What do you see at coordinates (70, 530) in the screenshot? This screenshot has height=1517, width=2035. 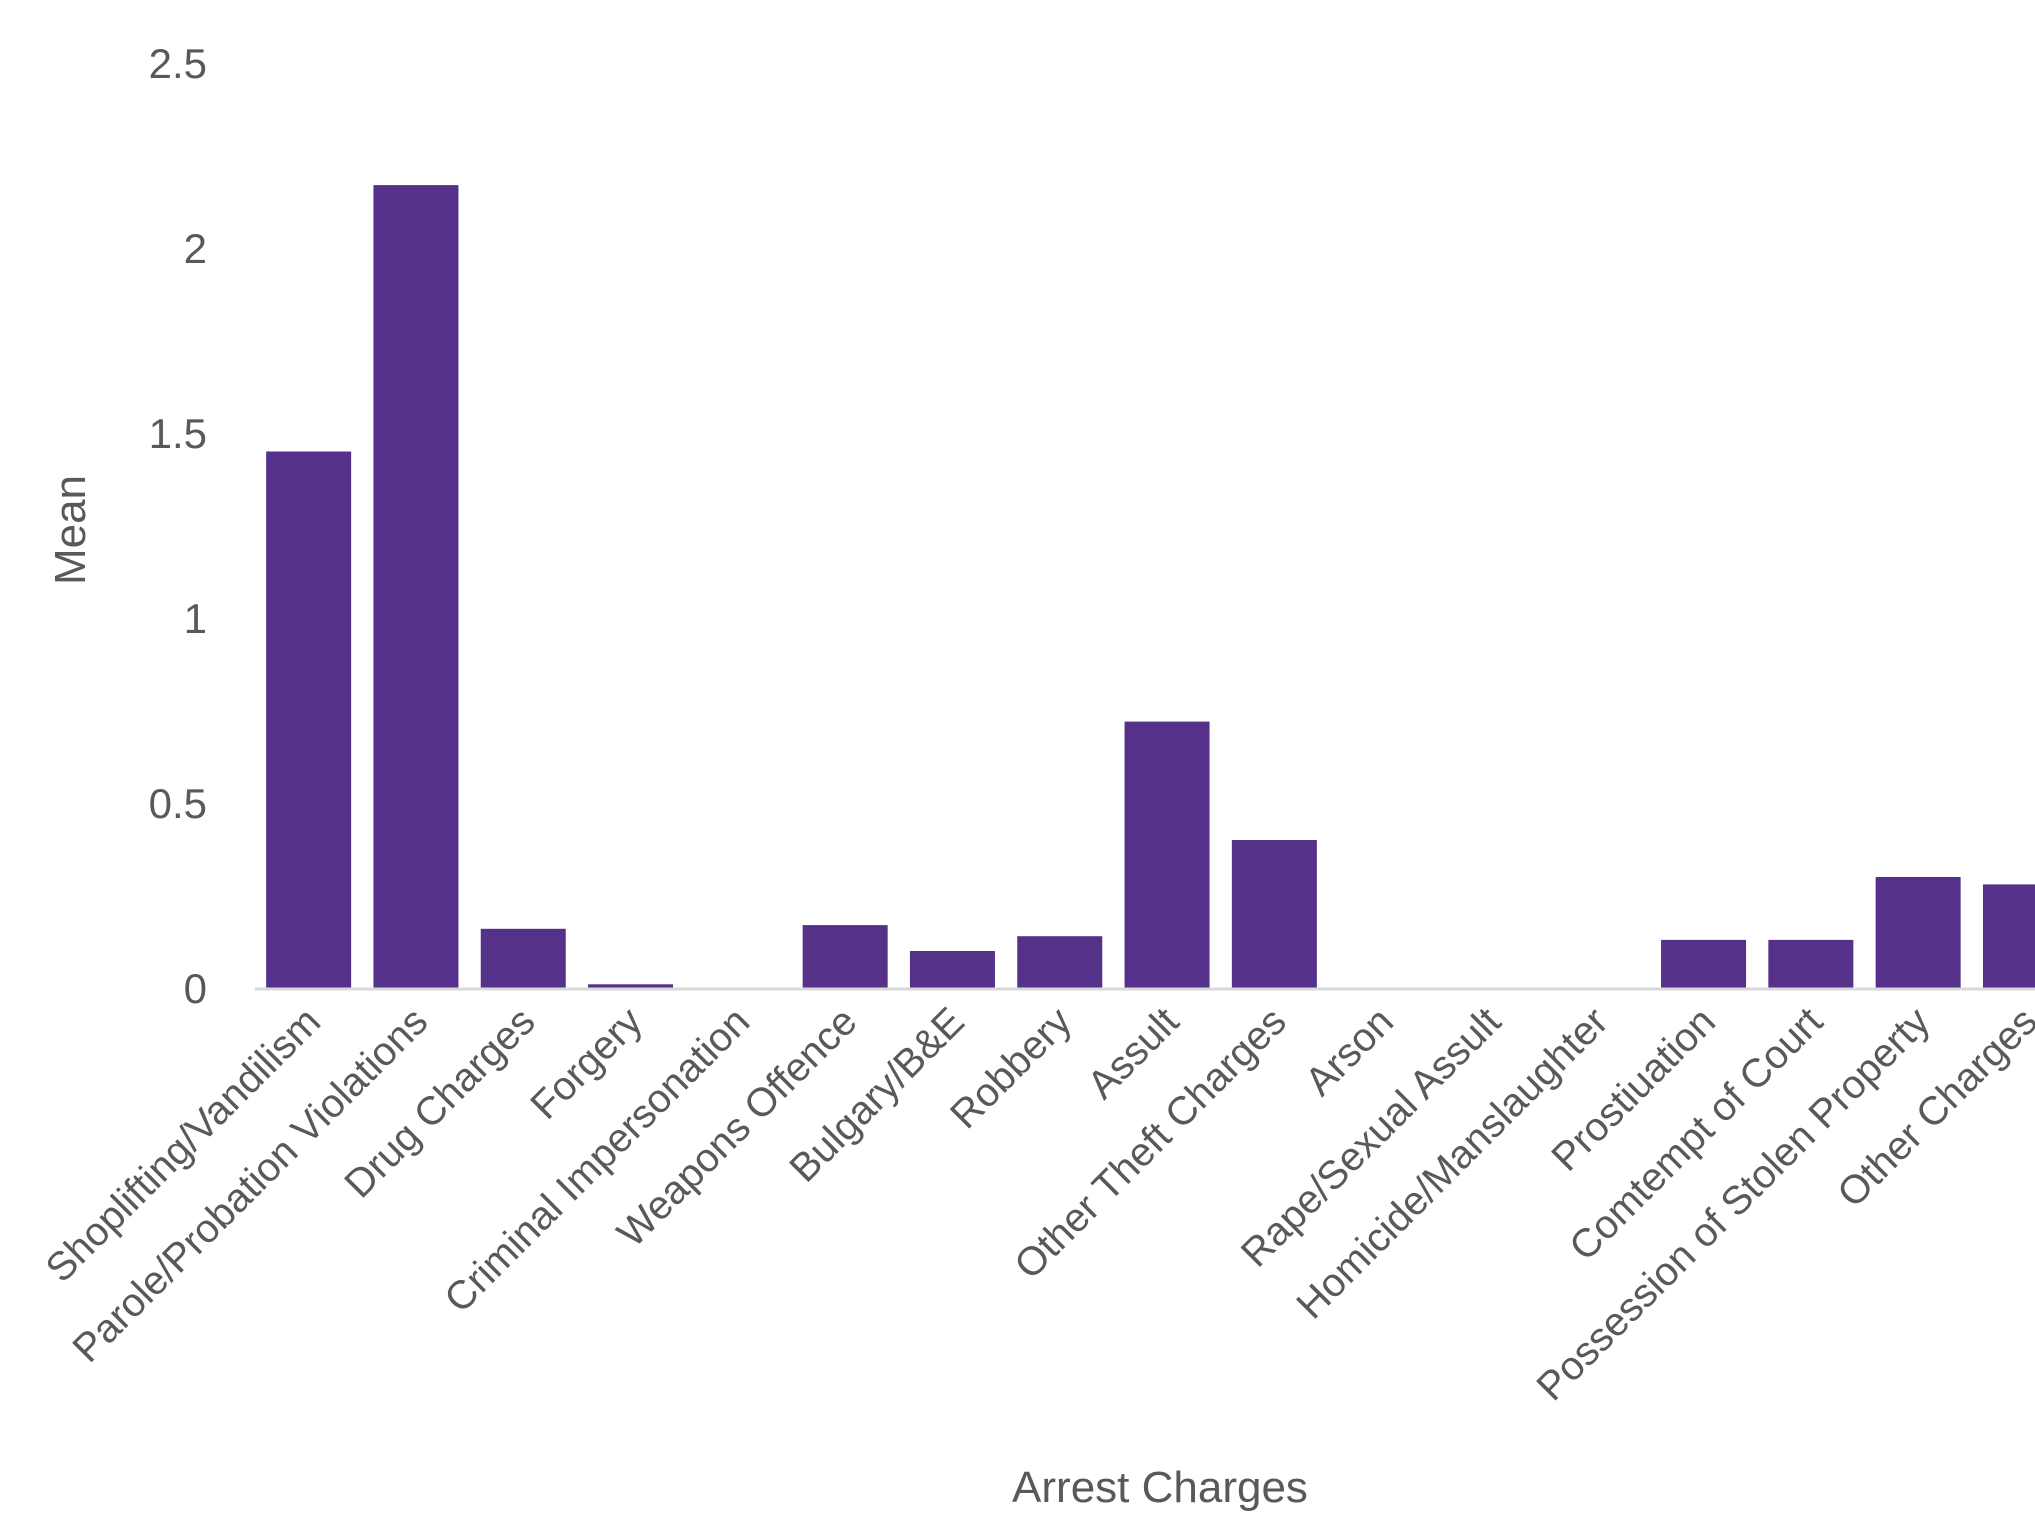 I see `y-axis-title: Mean` at bounding box center [70, 530].